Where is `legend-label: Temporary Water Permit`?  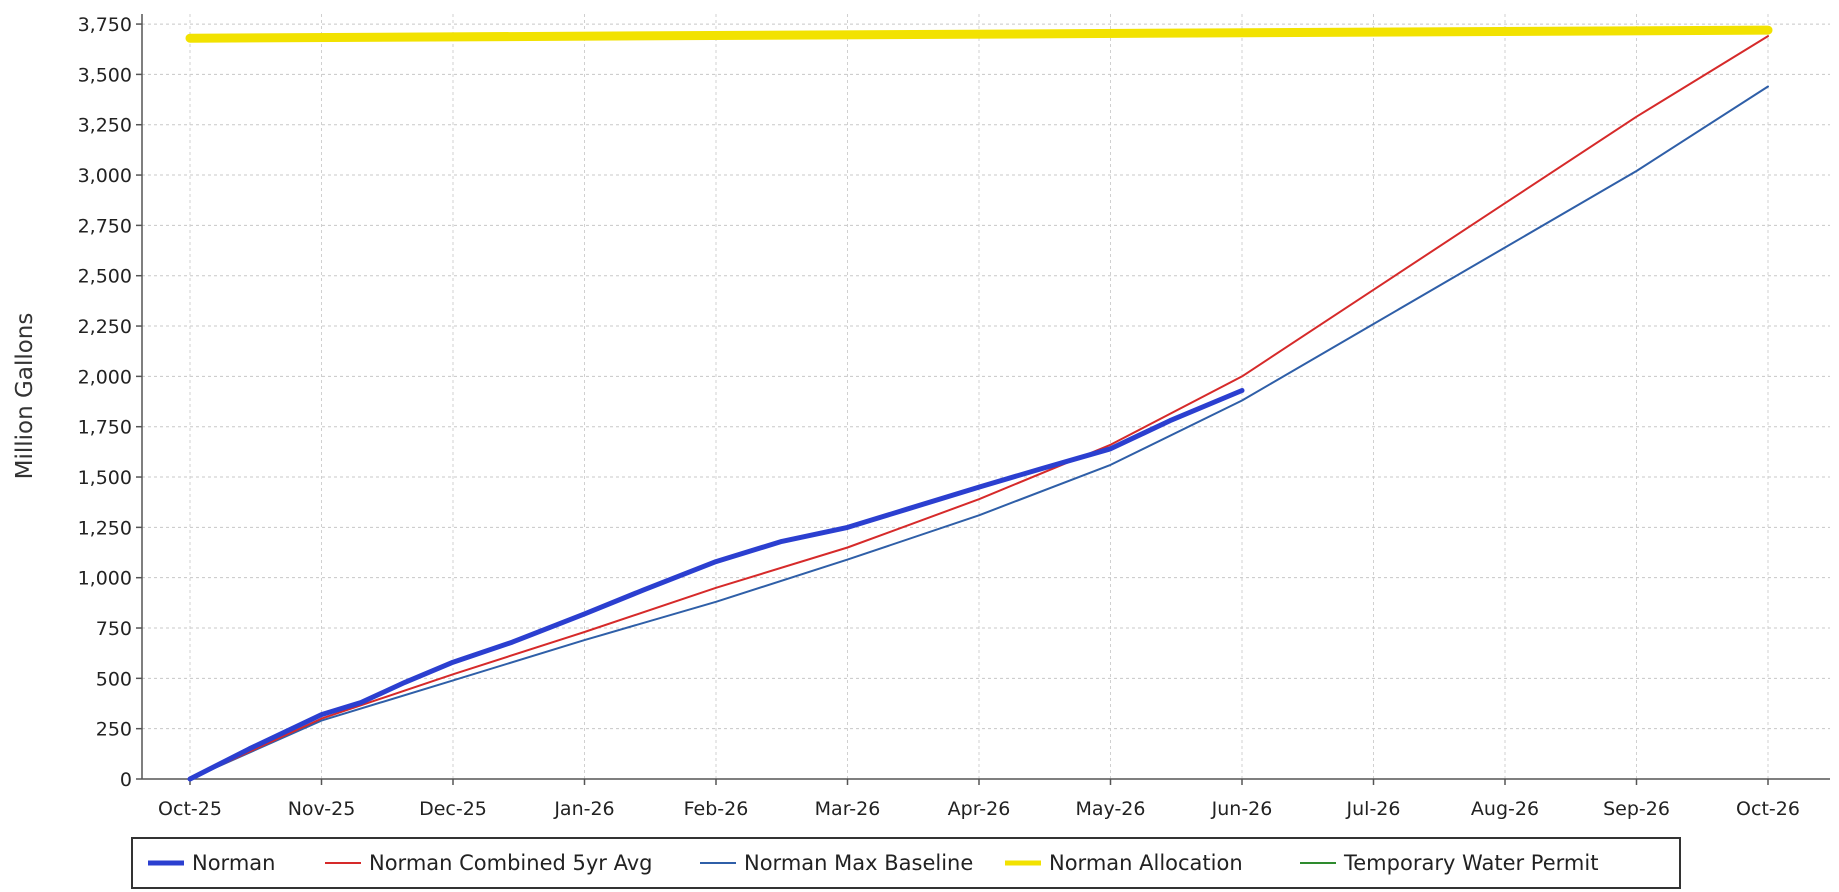
legend-label: Temporary Water Permit is located at coordinates (1470, 863).